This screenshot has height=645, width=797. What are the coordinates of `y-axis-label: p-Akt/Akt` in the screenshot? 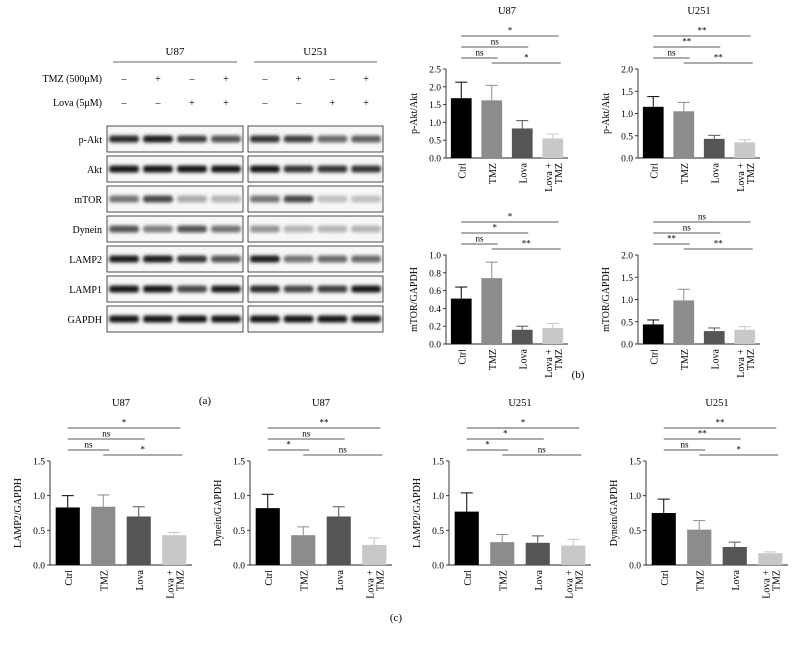 It's located at (414, 113).